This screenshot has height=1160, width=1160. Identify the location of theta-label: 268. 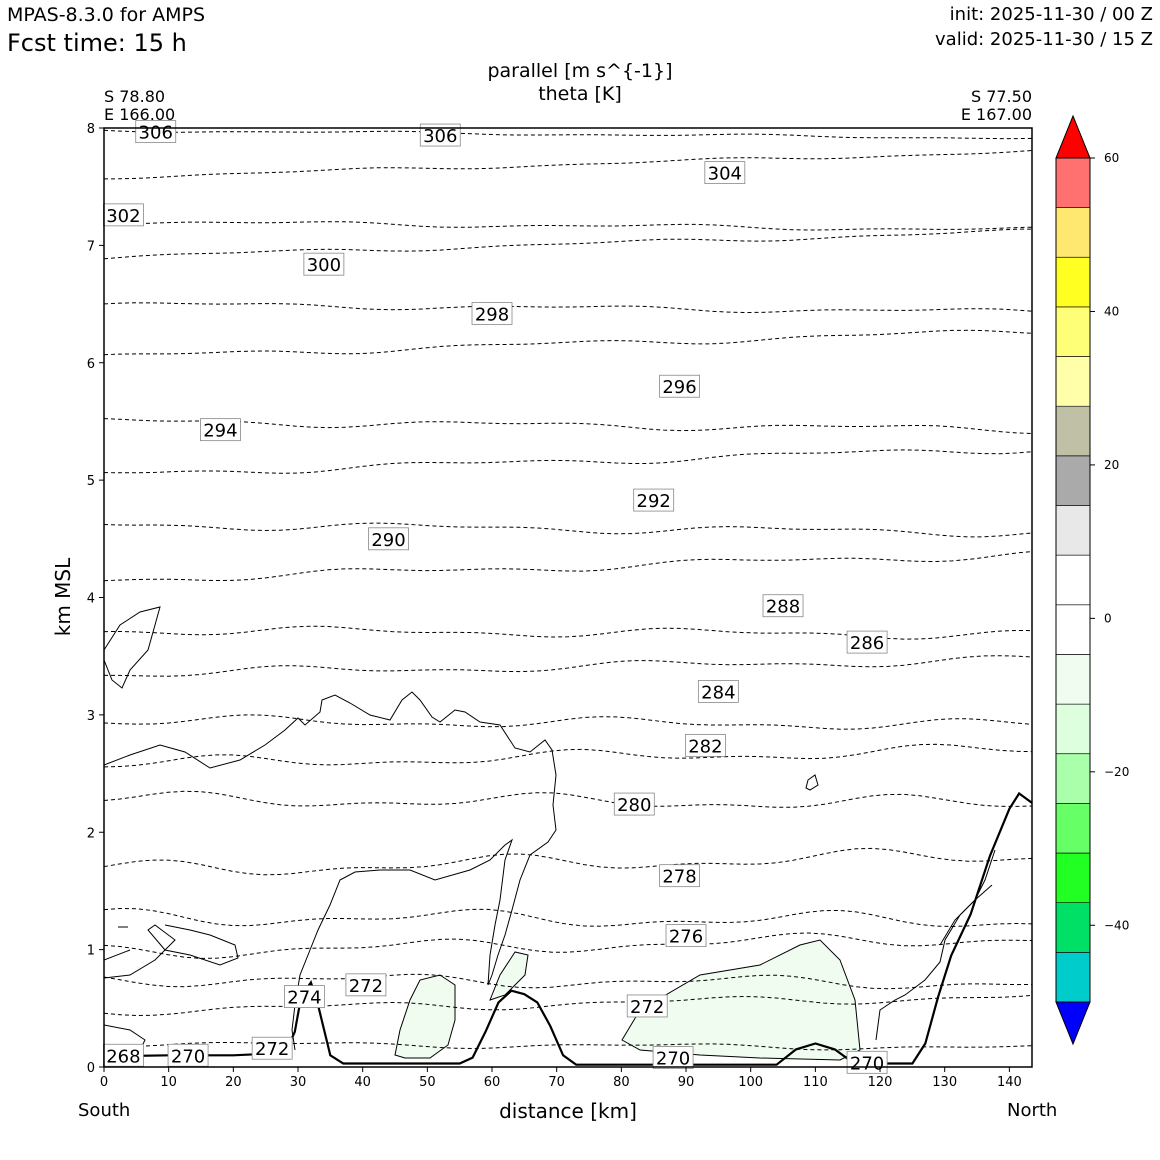
(123, 1055).